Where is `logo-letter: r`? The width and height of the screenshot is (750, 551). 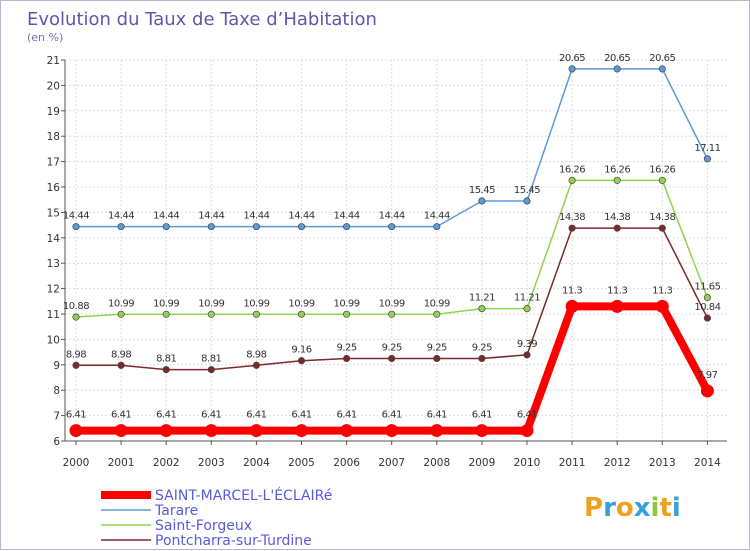 logo-letter: r is located at coordinates (609, 508).